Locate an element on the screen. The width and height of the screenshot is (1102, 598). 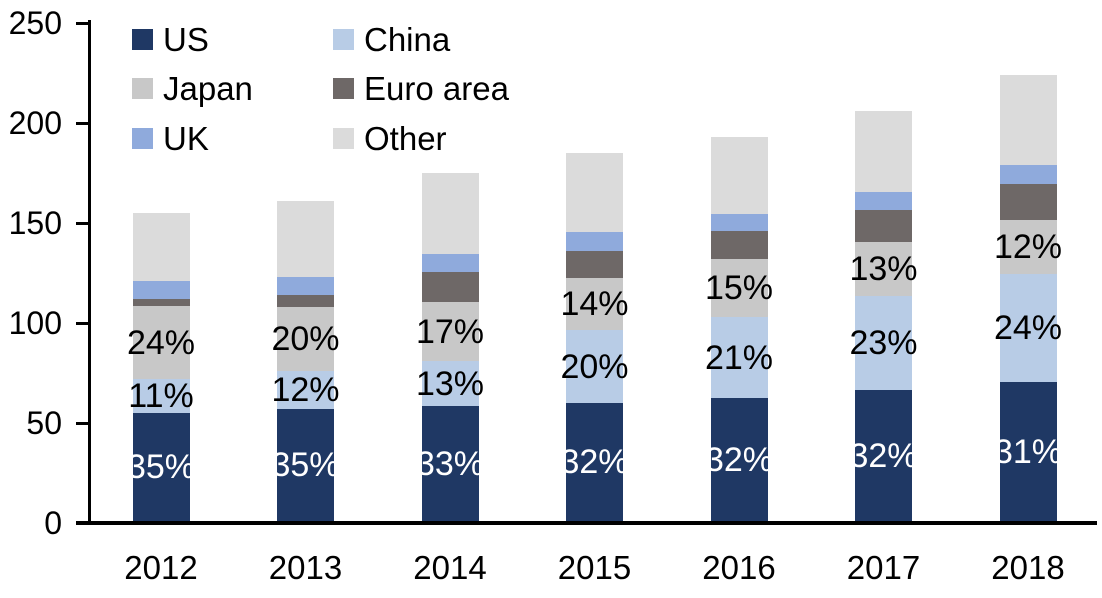
bar-label-us-2014: 33% is located at coordinates (450, 463).